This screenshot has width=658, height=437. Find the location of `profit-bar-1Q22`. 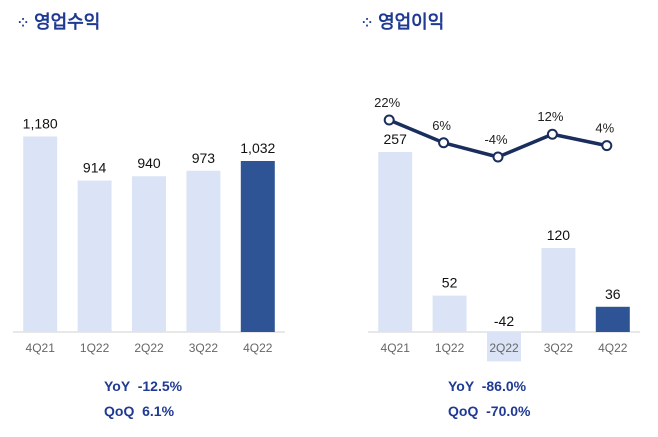

profit-bar-1Q22 is located at coordinates (449, 313).